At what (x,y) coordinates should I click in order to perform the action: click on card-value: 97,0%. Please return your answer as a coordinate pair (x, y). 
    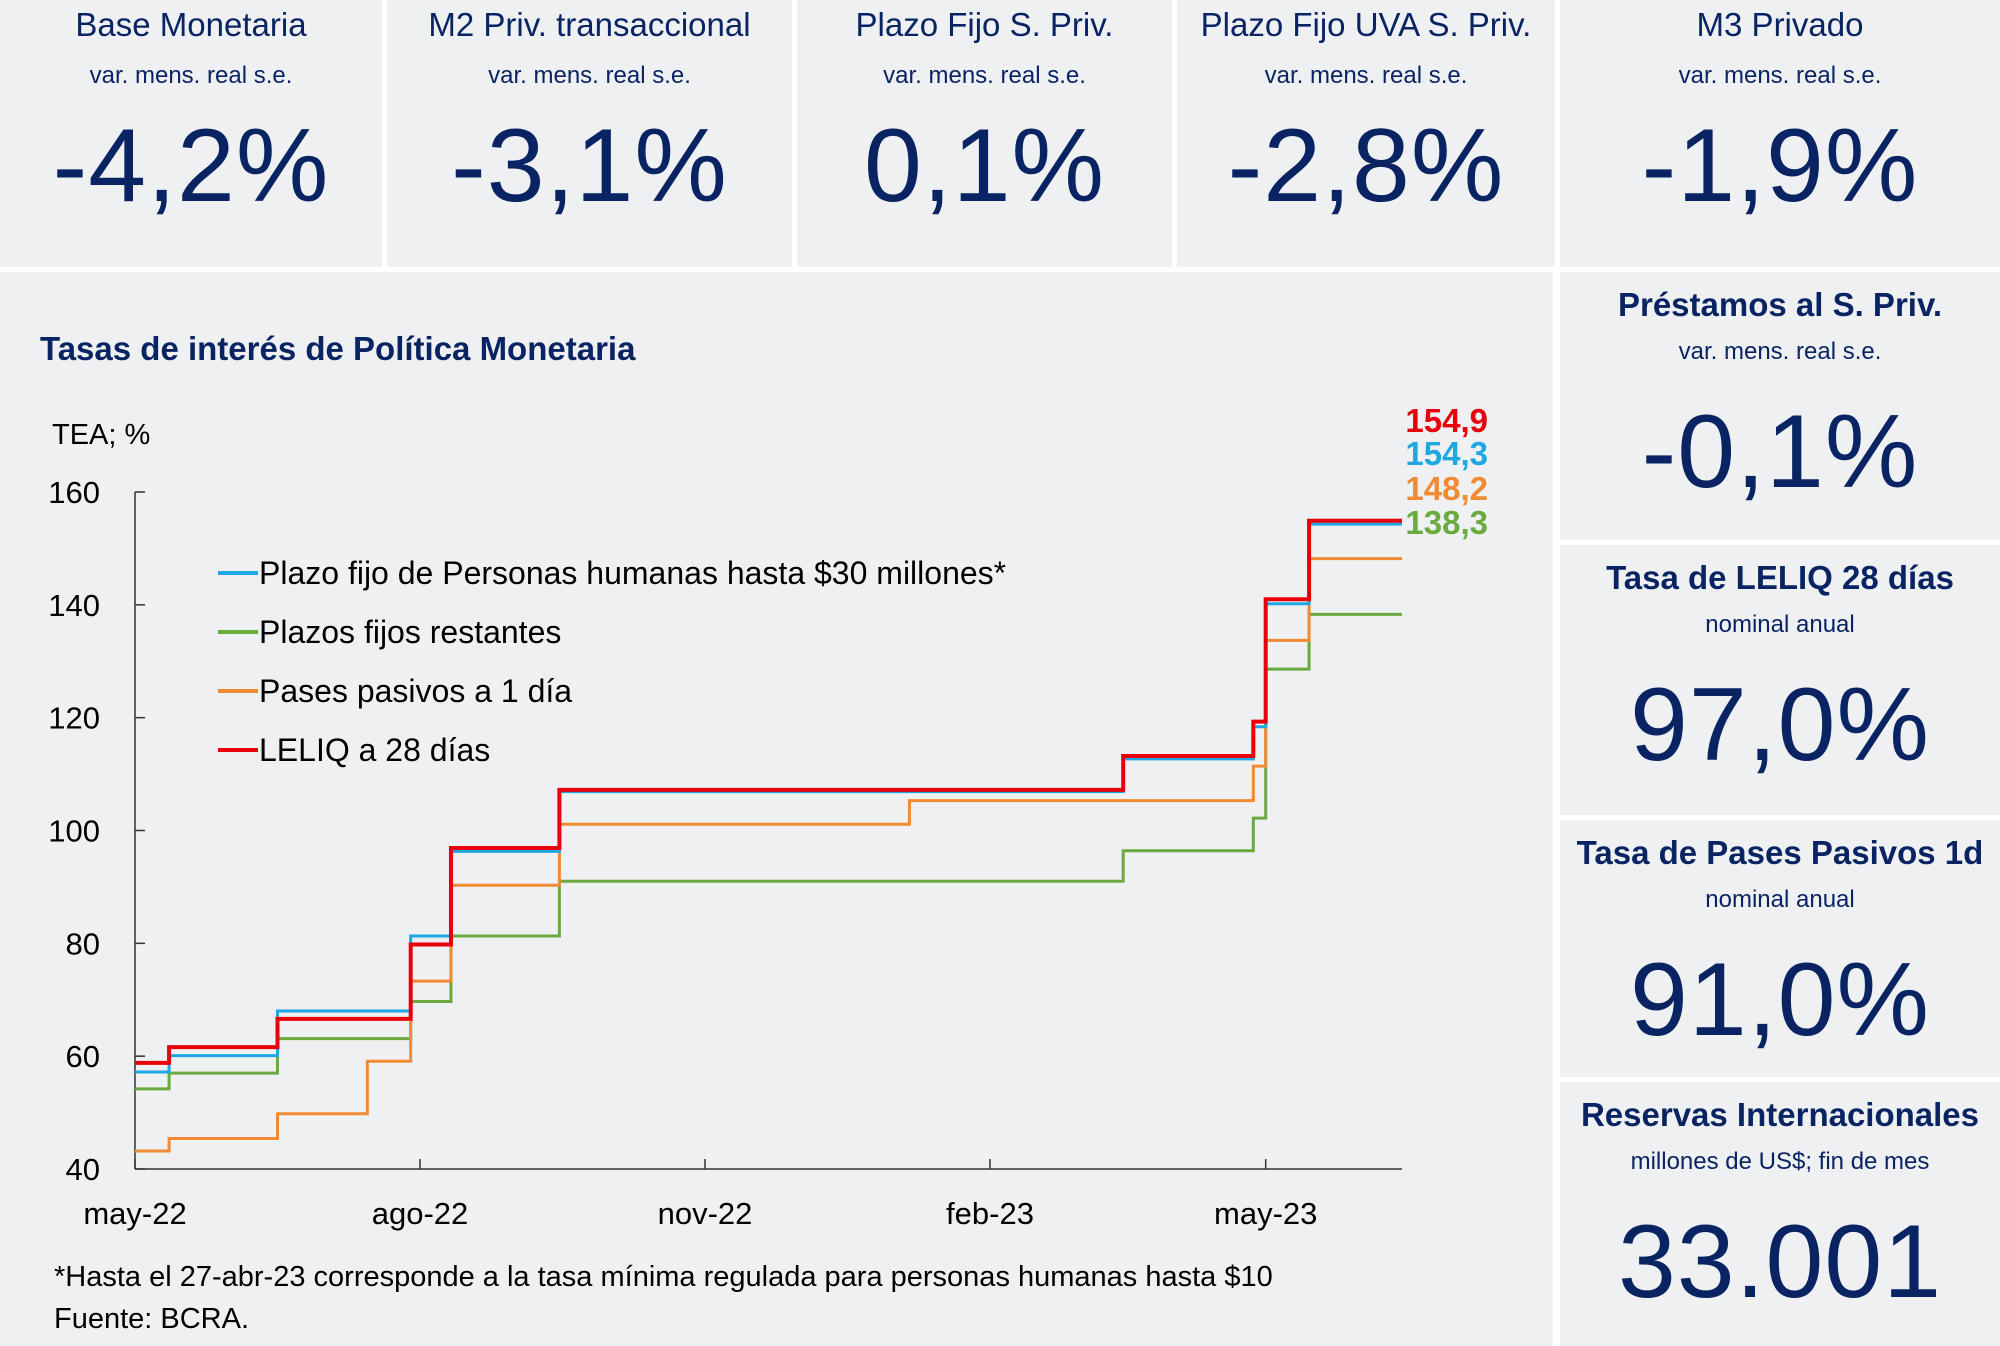
    Looking at the image, I should click on (1780, 725).